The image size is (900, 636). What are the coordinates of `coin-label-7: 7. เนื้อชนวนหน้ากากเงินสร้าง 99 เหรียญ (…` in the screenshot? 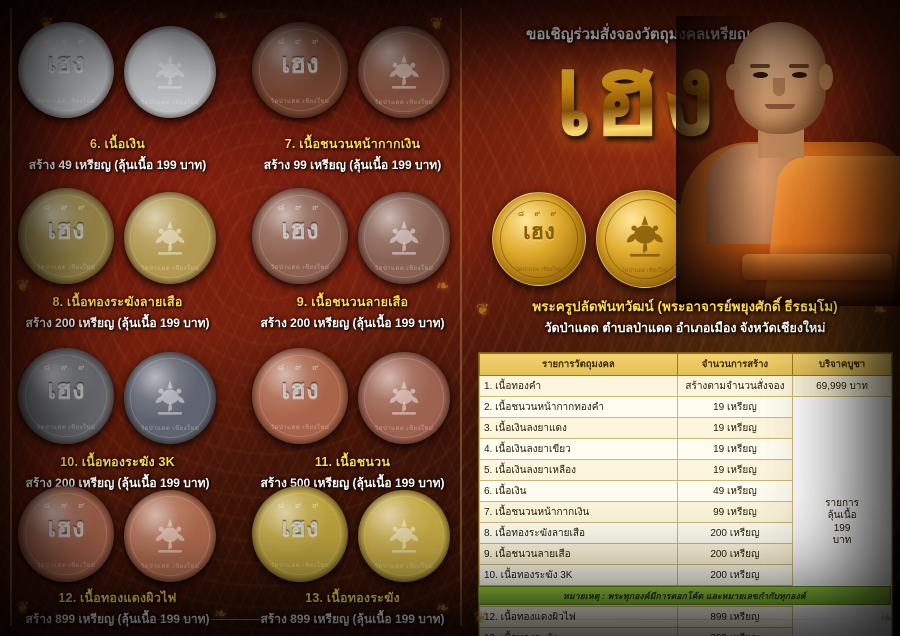 It's located at (352, 154).